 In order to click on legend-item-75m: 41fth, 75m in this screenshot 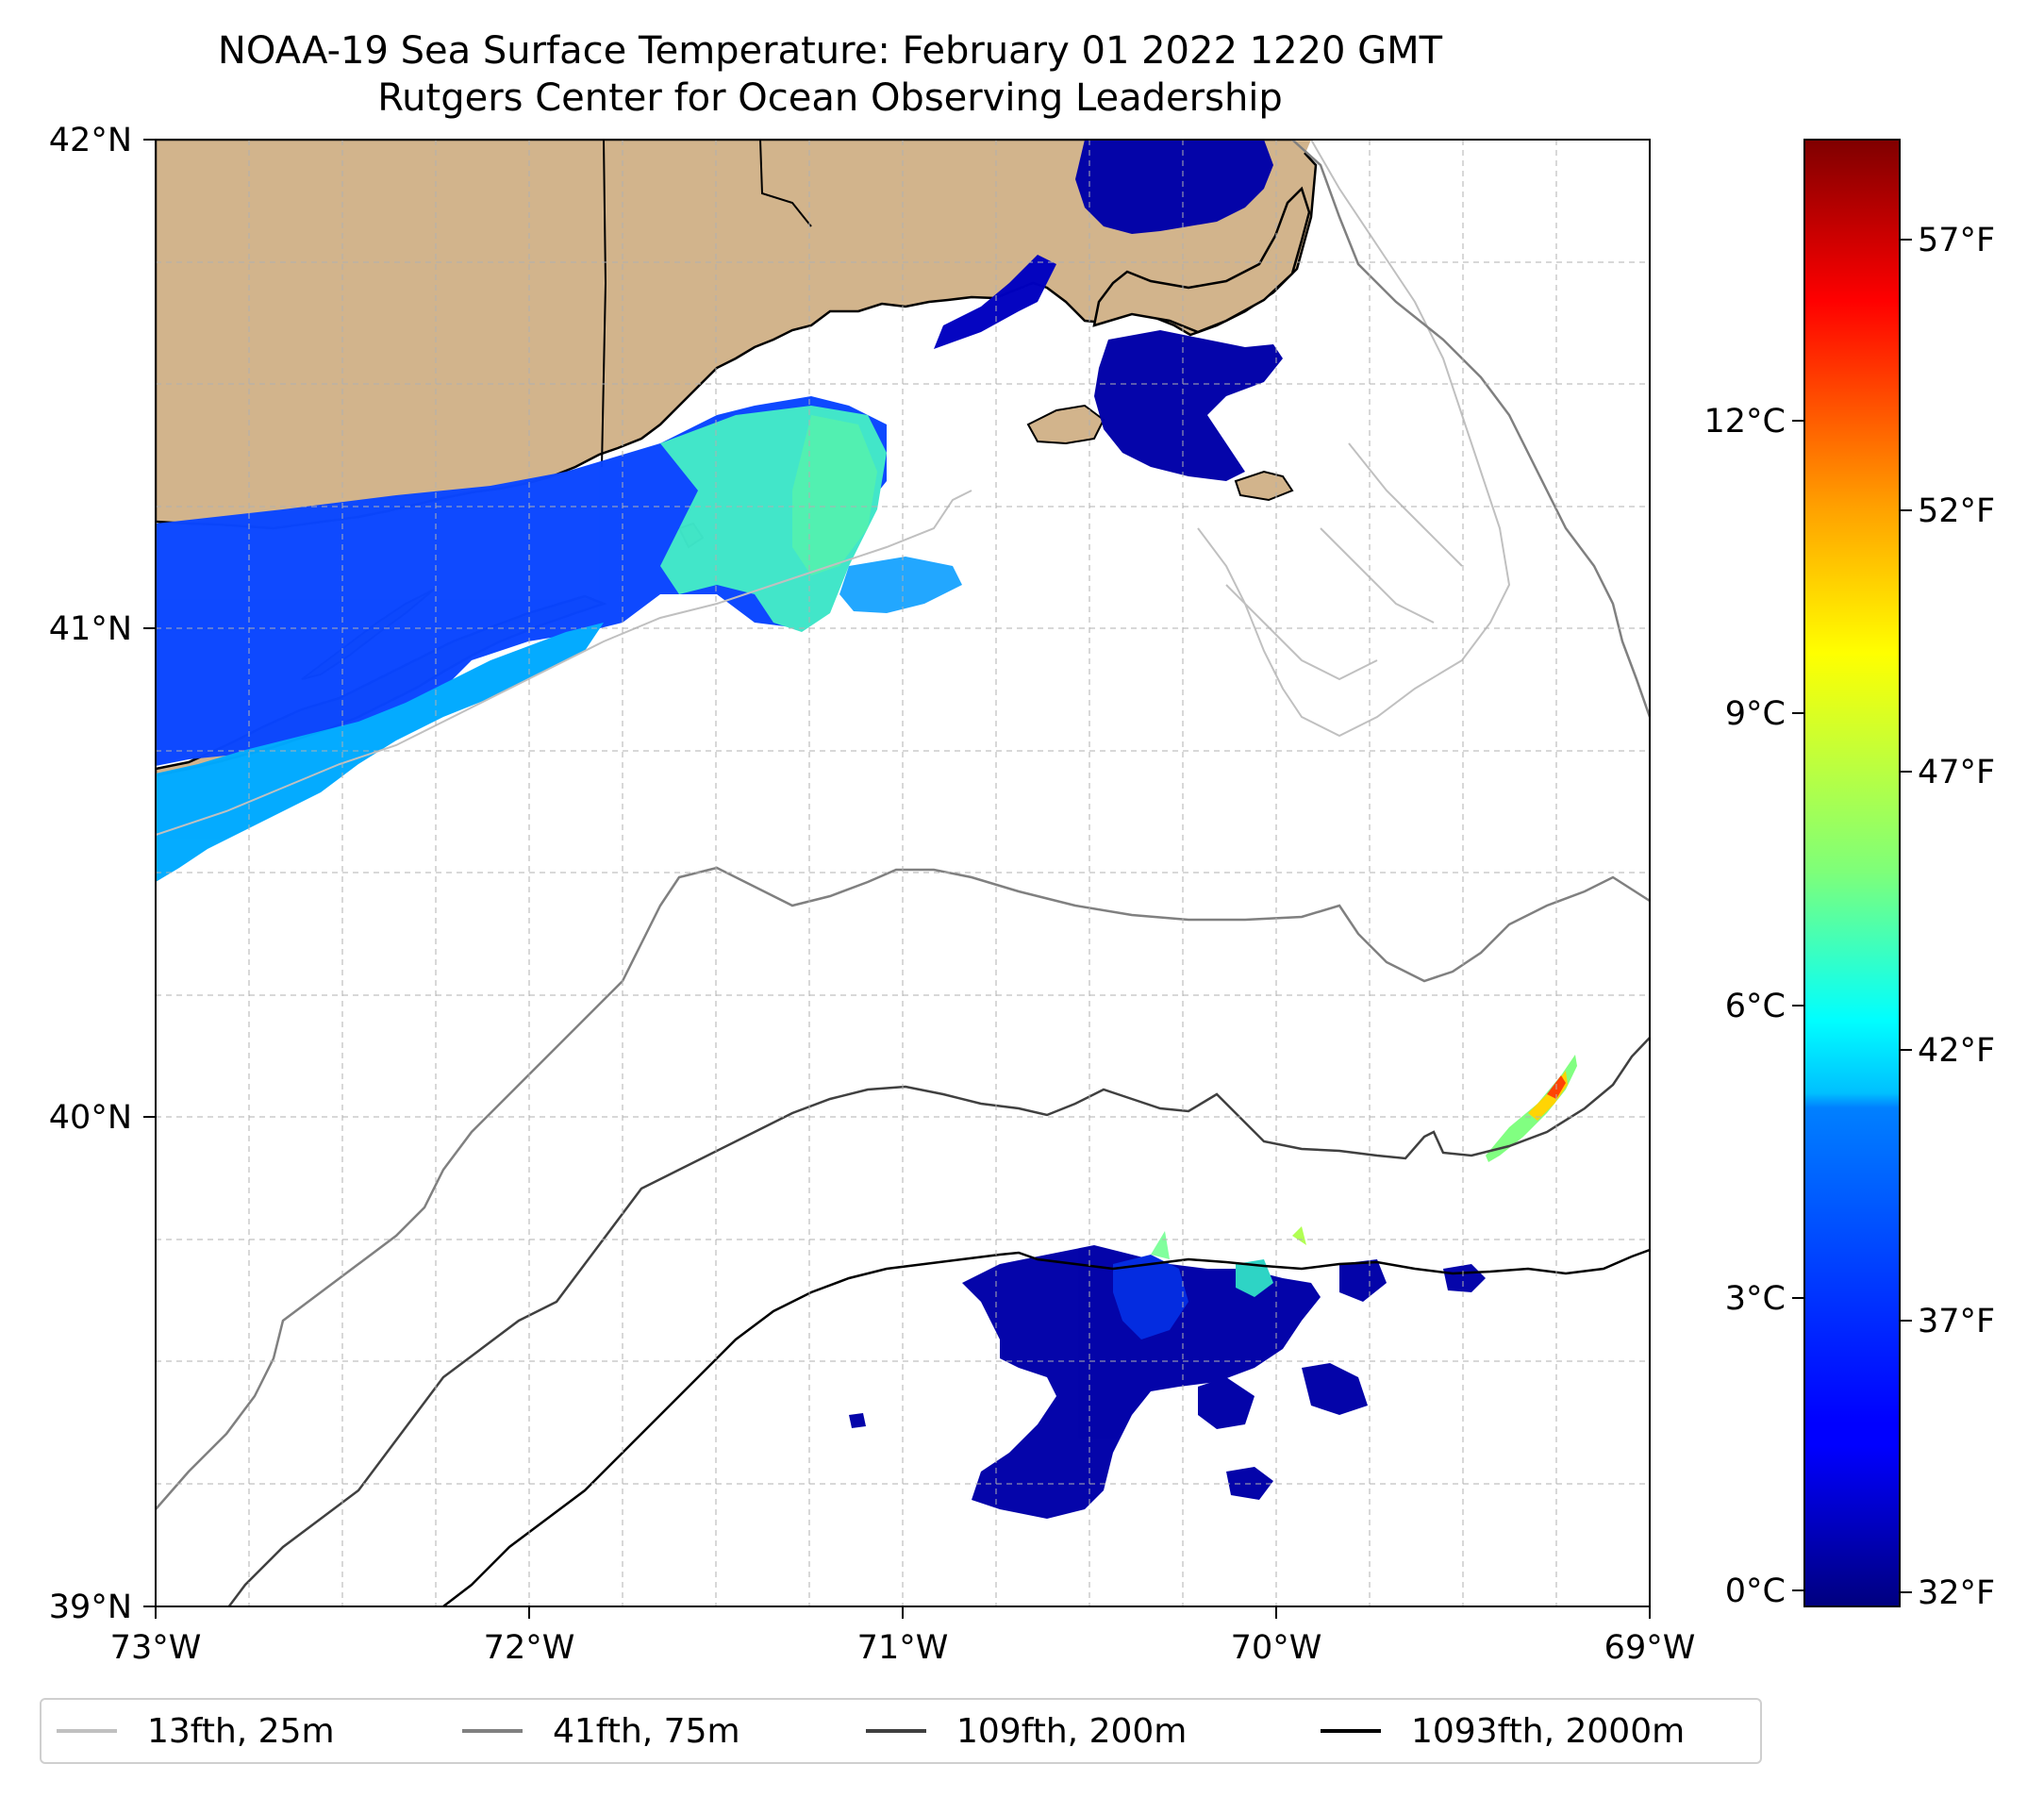, I will do `click(601, 1731)`.